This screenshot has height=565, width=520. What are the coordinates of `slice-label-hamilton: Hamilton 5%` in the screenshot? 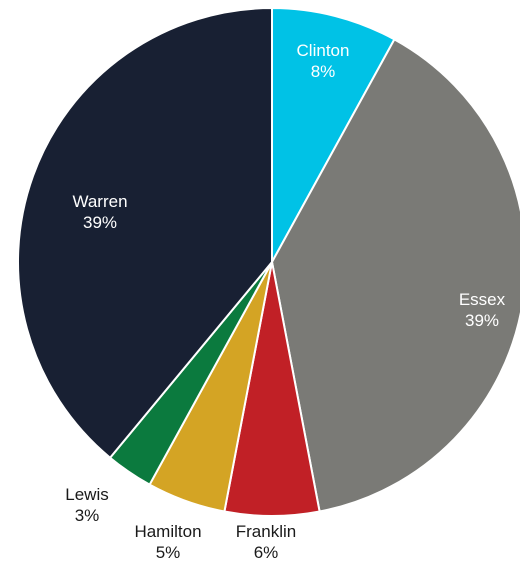 It's located at (167, 542).